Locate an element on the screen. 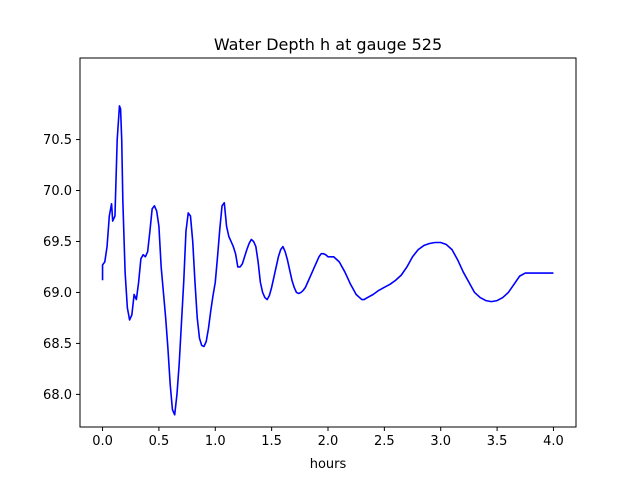 Image resolution: width=640 pixels, height=480 pixels. y-tick-label: 70.5 is located at coordinates (57, 140).